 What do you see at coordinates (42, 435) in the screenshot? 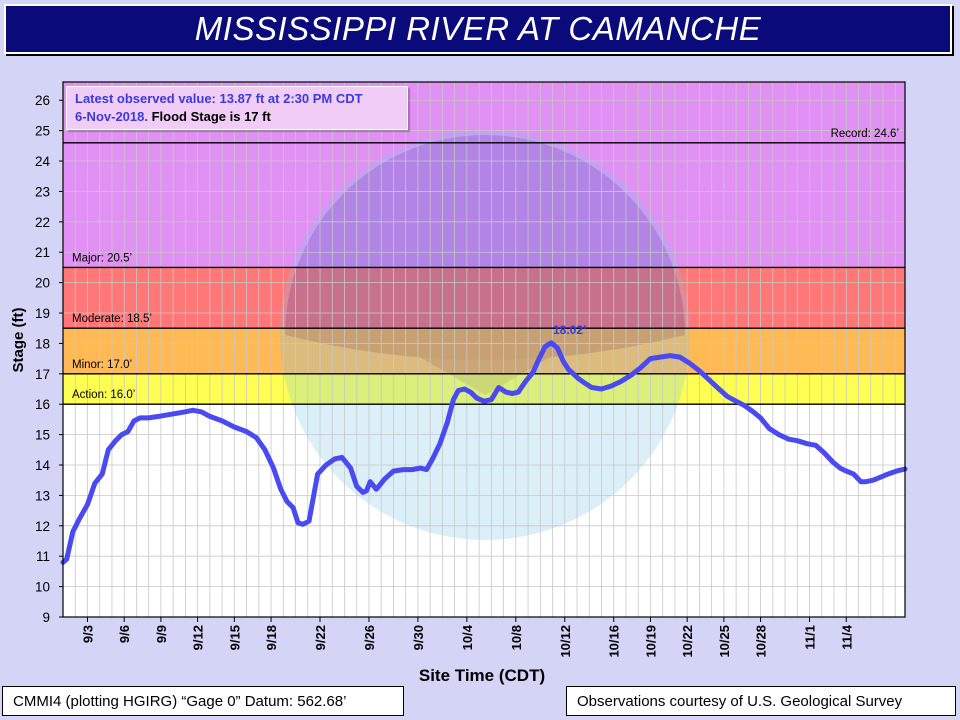
I see `y-tick-label: 15` at bounding box center [42, 435].